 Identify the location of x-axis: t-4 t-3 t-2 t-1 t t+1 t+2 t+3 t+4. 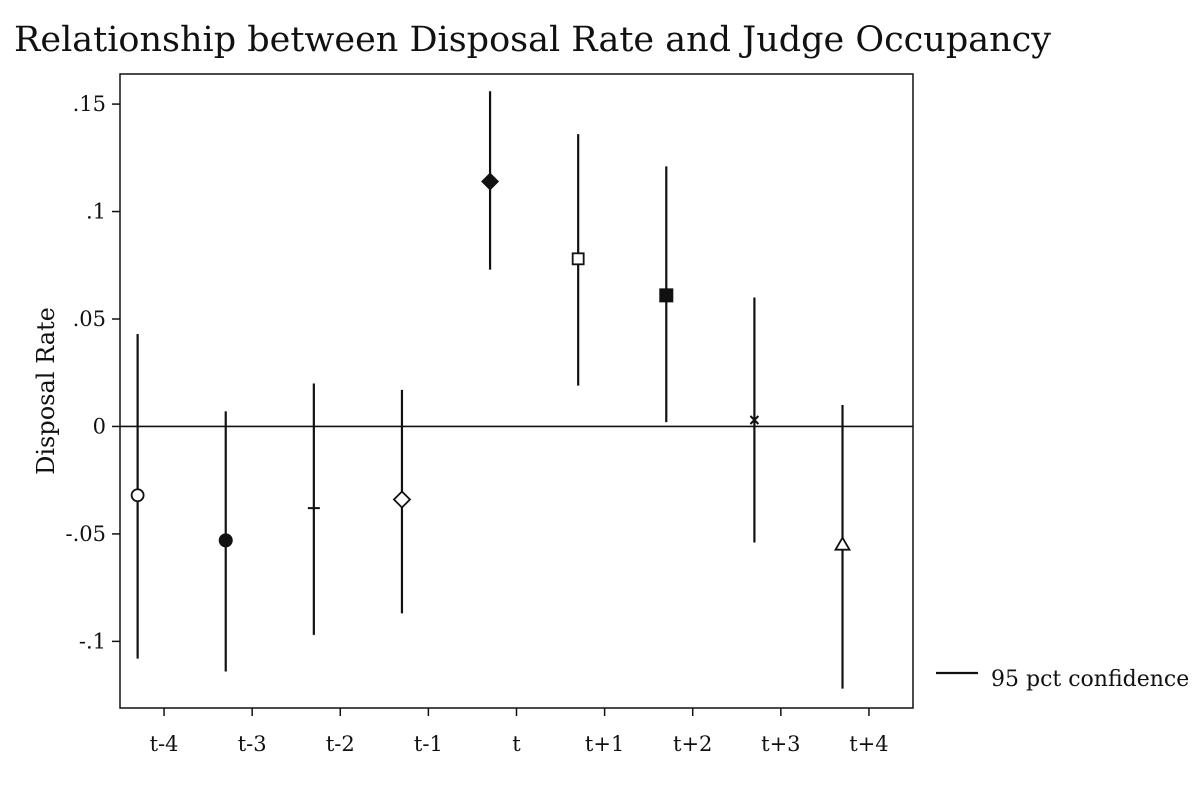
(519, 732).